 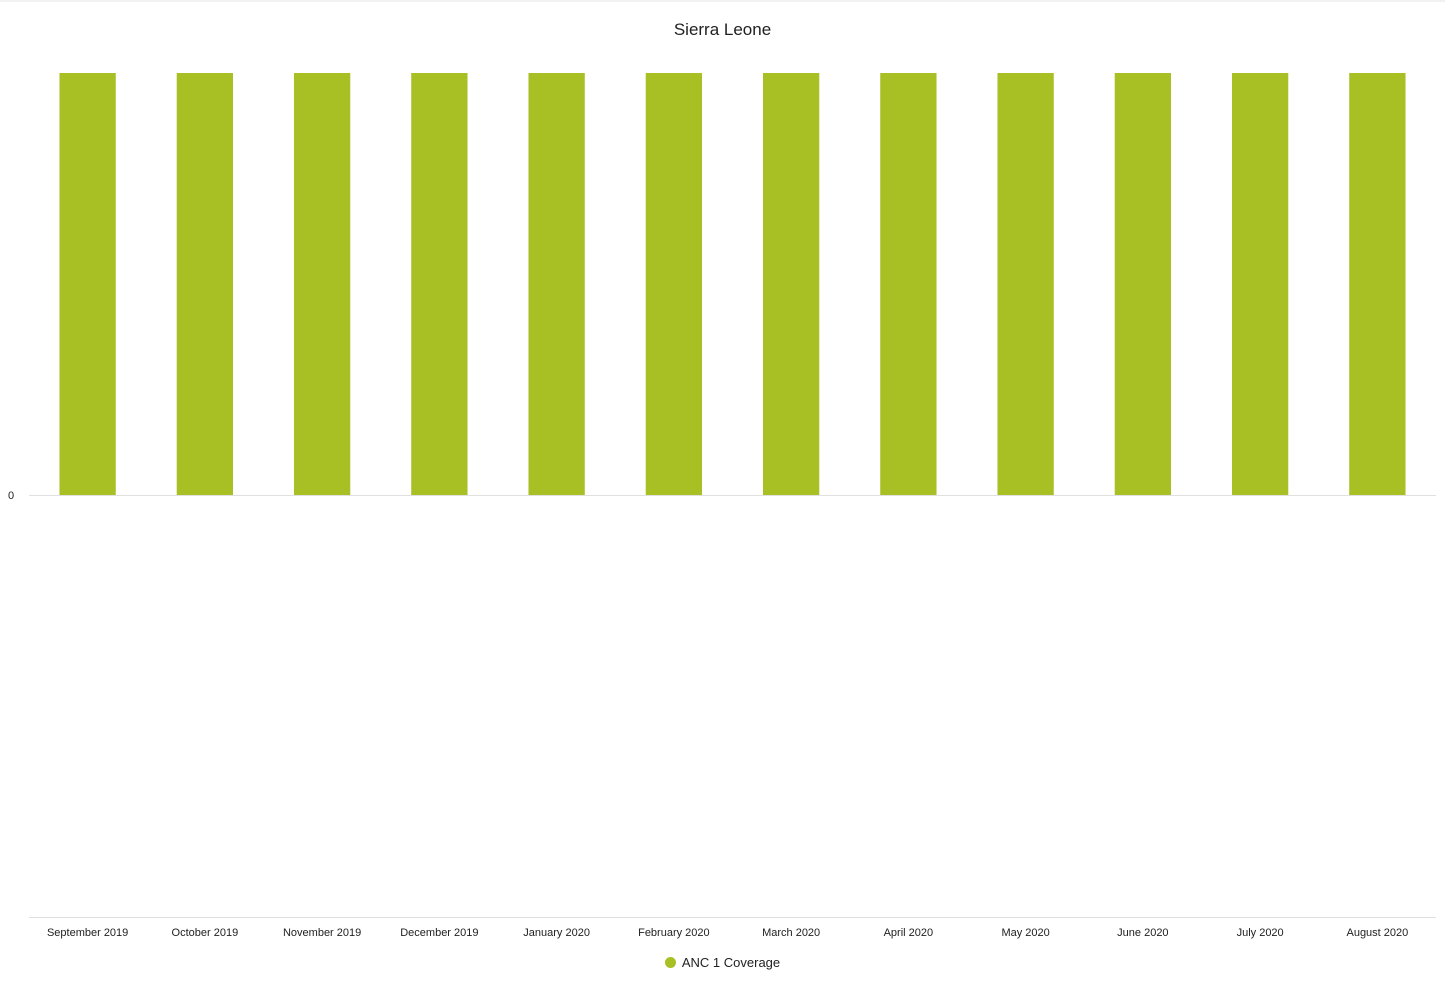 What do you see at coordinates (205, 933) in the screenshot?
I see `x-tick-label: October 2019` at bounding box center [205, 933].